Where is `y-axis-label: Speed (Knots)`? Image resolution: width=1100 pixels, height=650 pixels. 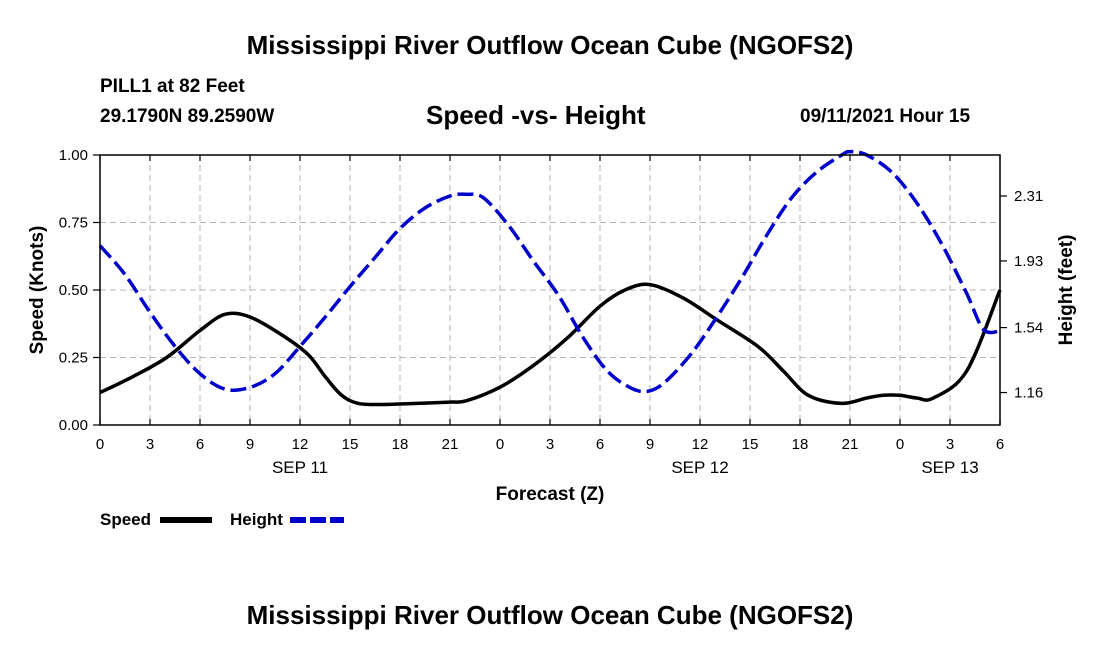 y-axis-label: Speed (Knots) is located at coordinates (37, 290).